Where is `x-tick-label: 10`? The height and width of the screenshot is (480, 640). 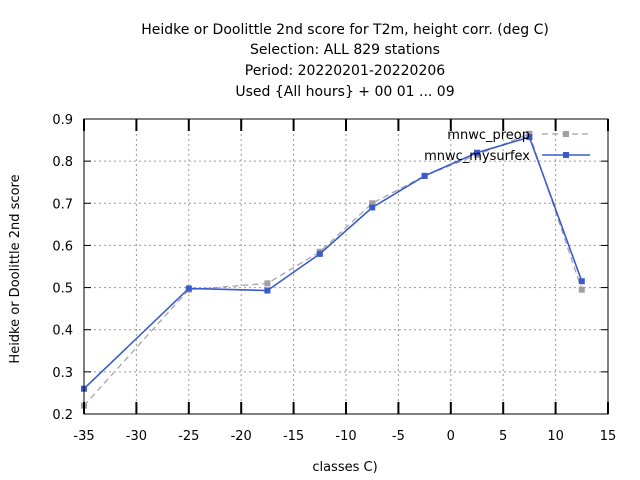 x-tick-label: 10 is located at coordinates (555, 436).